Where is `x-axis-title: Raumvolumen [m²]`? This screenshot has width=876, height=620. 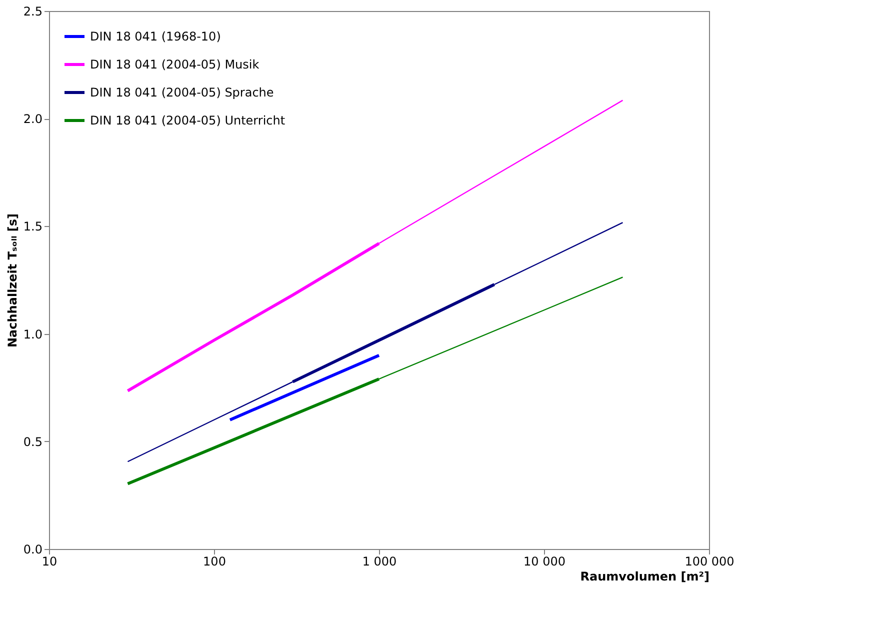 x-axis-title: Raumvolumen [m²] is located at coordinates (645, 577).